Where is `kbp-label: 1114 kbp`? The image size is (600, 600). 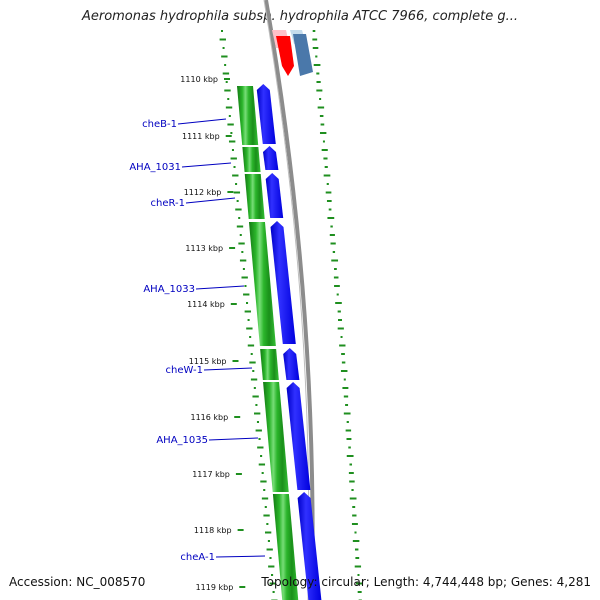
kbp-label: 1114 kbp is located at coordinates (206, 304).